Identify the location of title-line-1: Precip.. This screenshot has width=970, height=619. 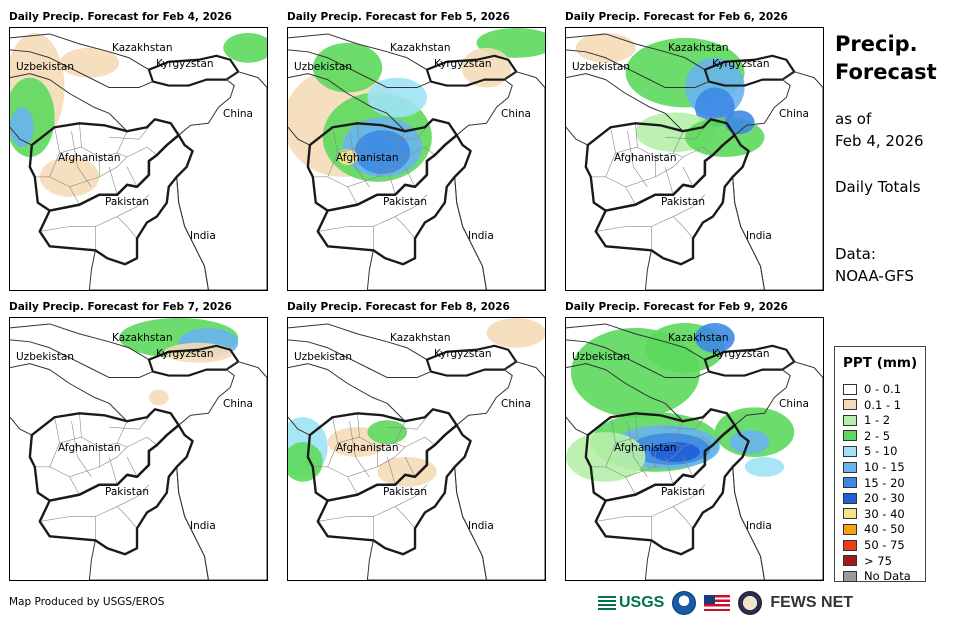
(876, 44).